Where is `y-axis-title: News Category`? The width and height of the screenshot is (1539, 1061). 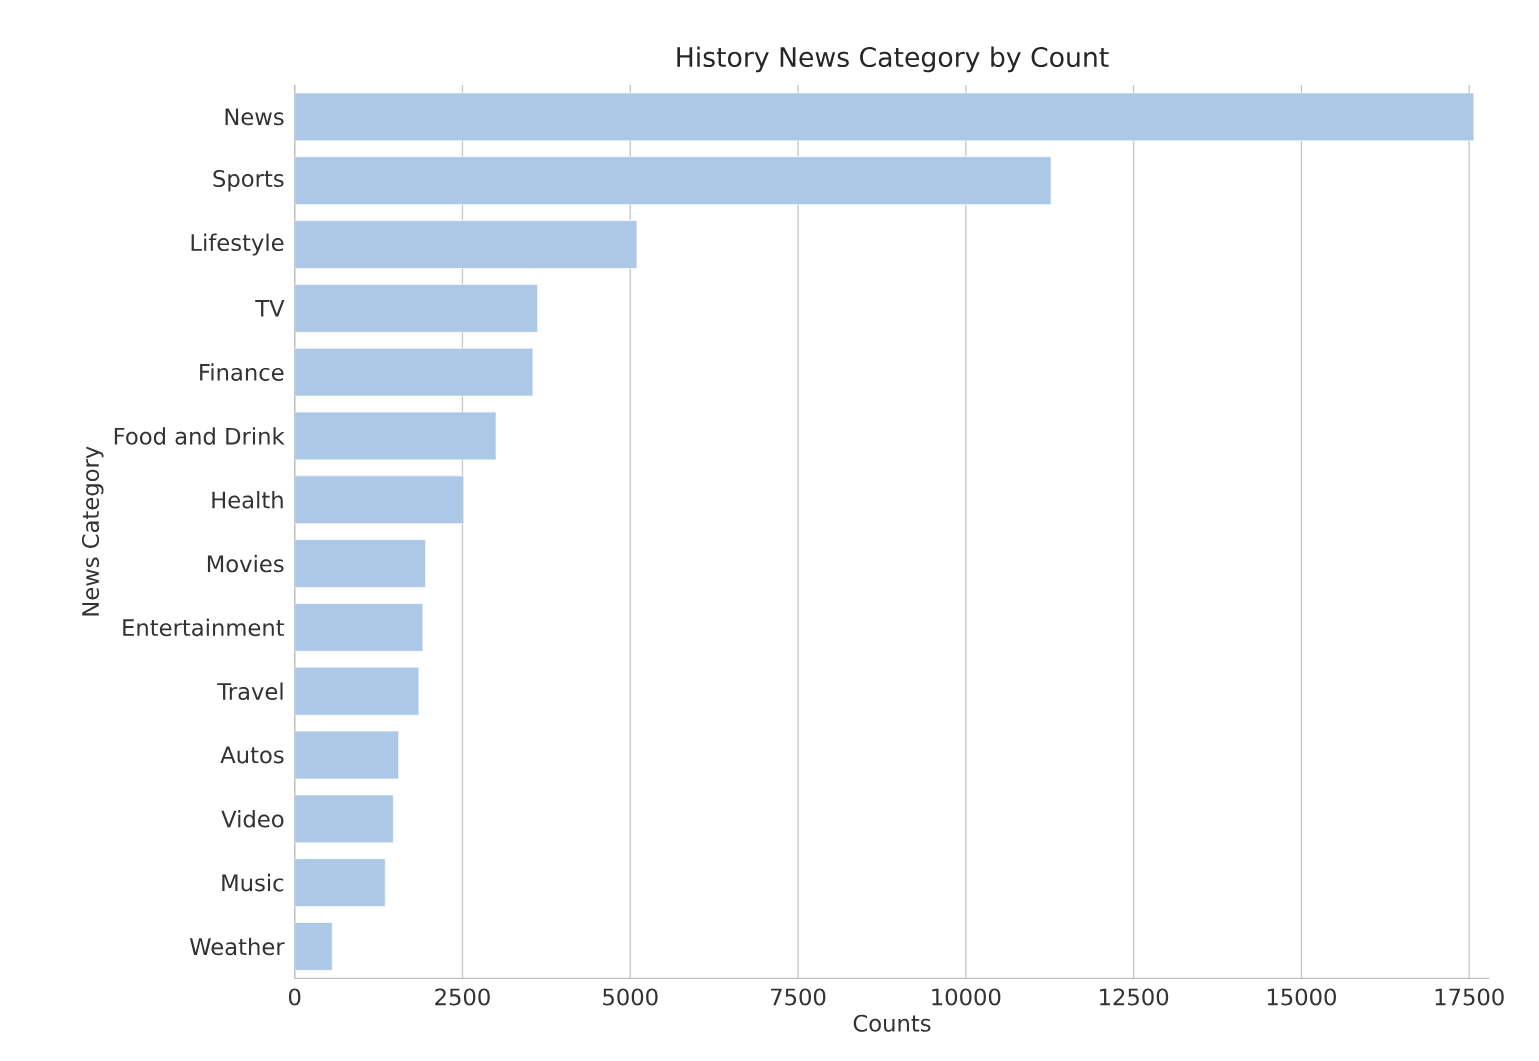
y-axis-title: News Category is located at coordinates (92, 531).